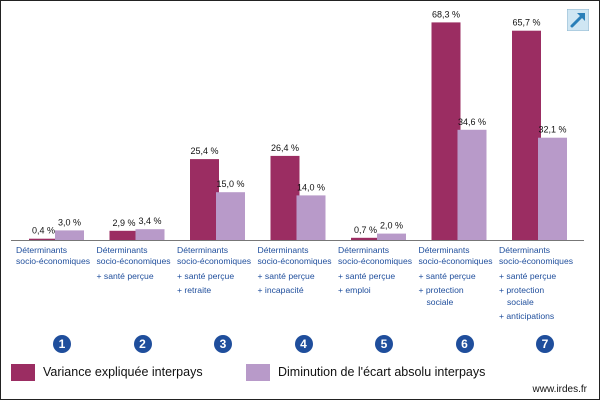  I want to click on category-label-3-line-3: + santé perçue, so click(206, 275).